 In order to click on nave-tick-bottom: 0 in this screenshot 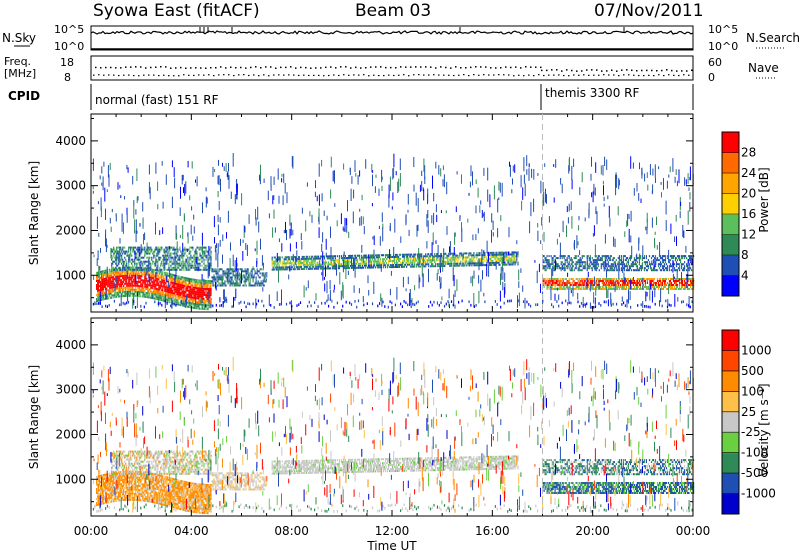, I will do `click(711, 77)`.